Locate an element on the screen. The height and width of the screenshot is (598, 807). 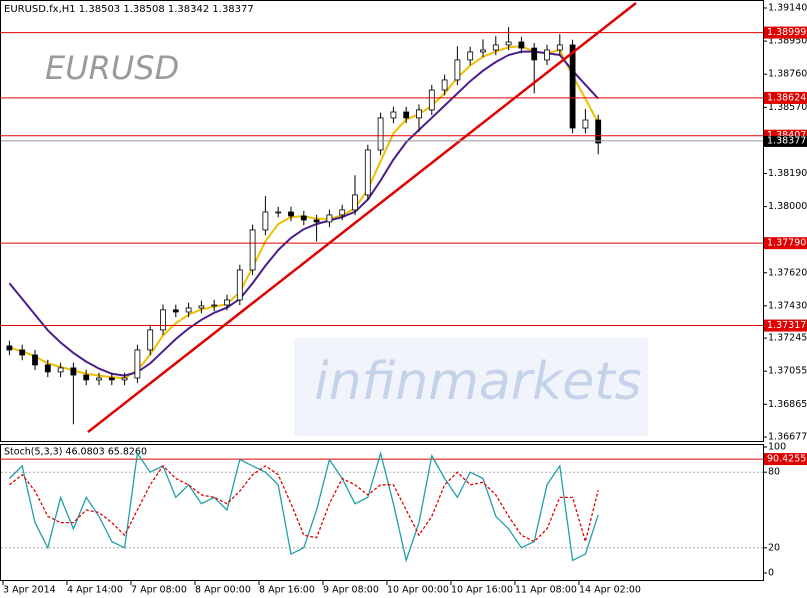
series-line is located at coordinates (303, 506).